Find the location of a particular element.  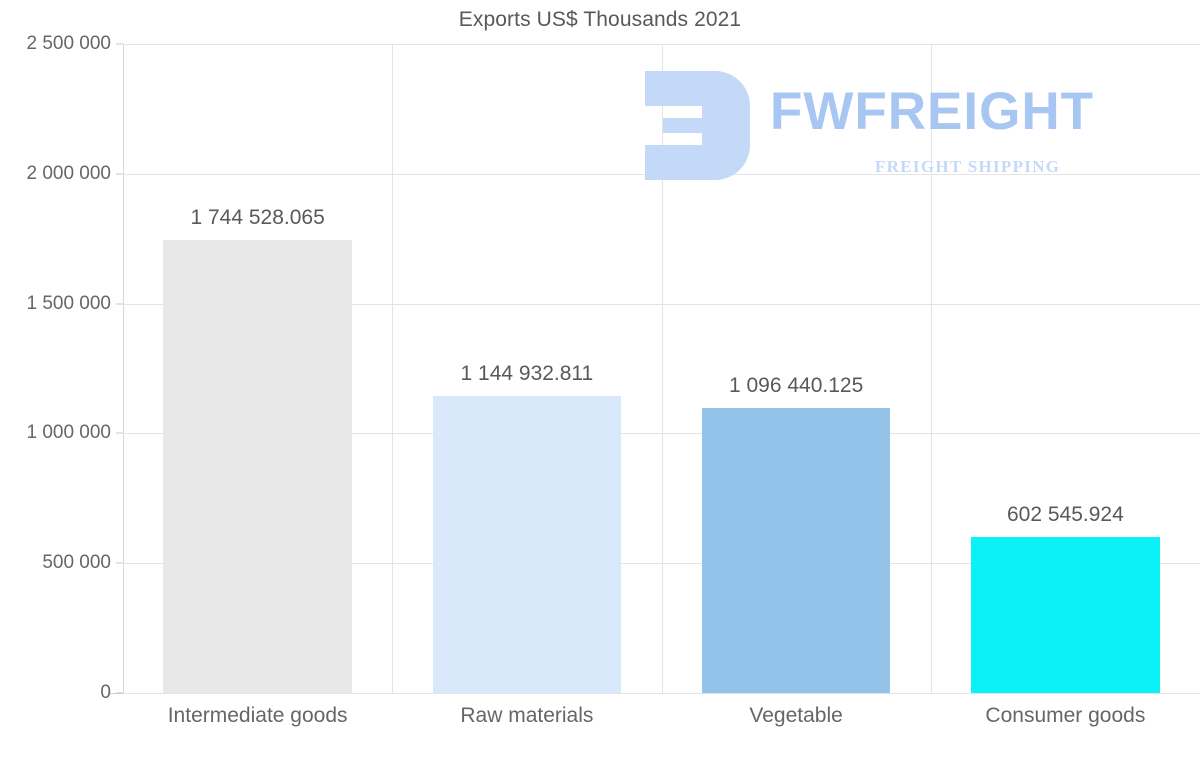

x-axis-category-label: Raw materials is located at coordinates (527, 715).